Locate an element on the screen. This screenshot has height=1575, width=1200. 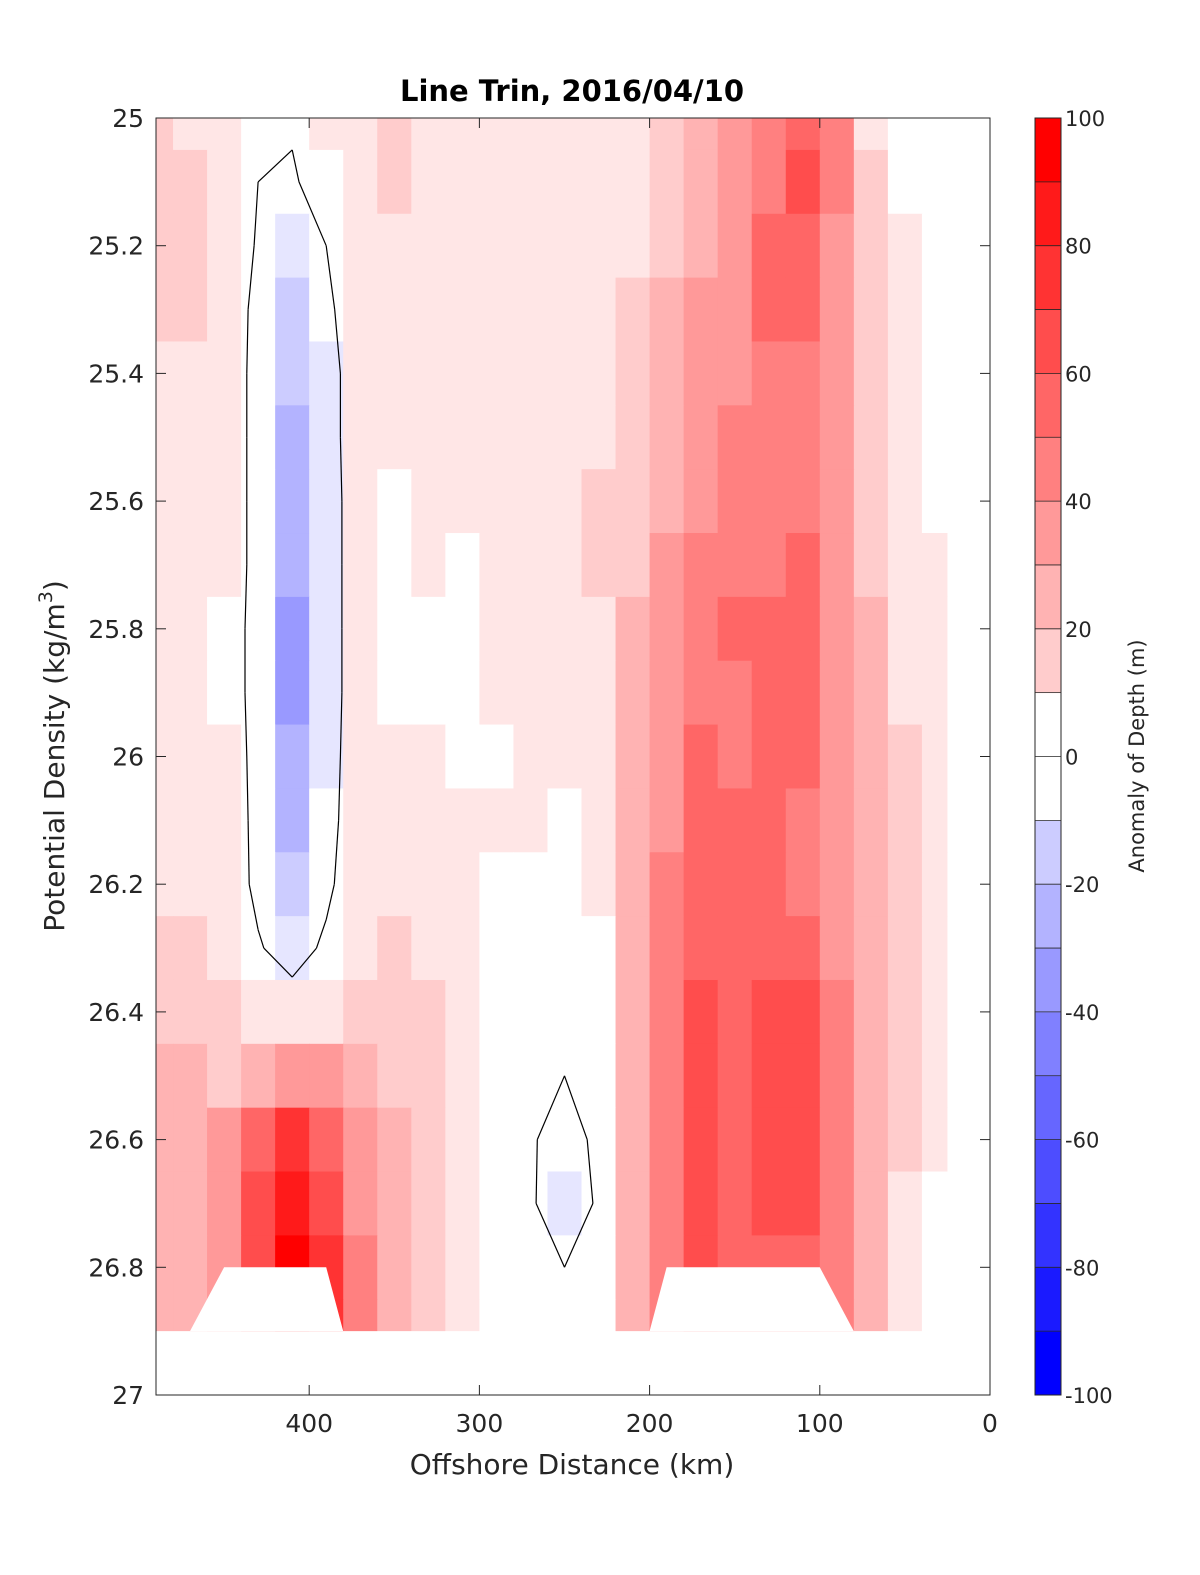
colorbar-tick-label: 0 is located at coordinates (1071, 758).